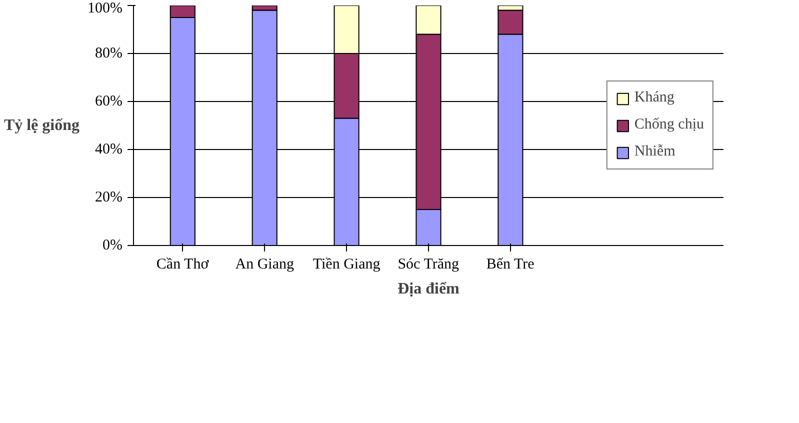 This screenshot has width=799, height=423. I want to click on y-axis-title: Tỷ lệ giống, so click(42, 125).